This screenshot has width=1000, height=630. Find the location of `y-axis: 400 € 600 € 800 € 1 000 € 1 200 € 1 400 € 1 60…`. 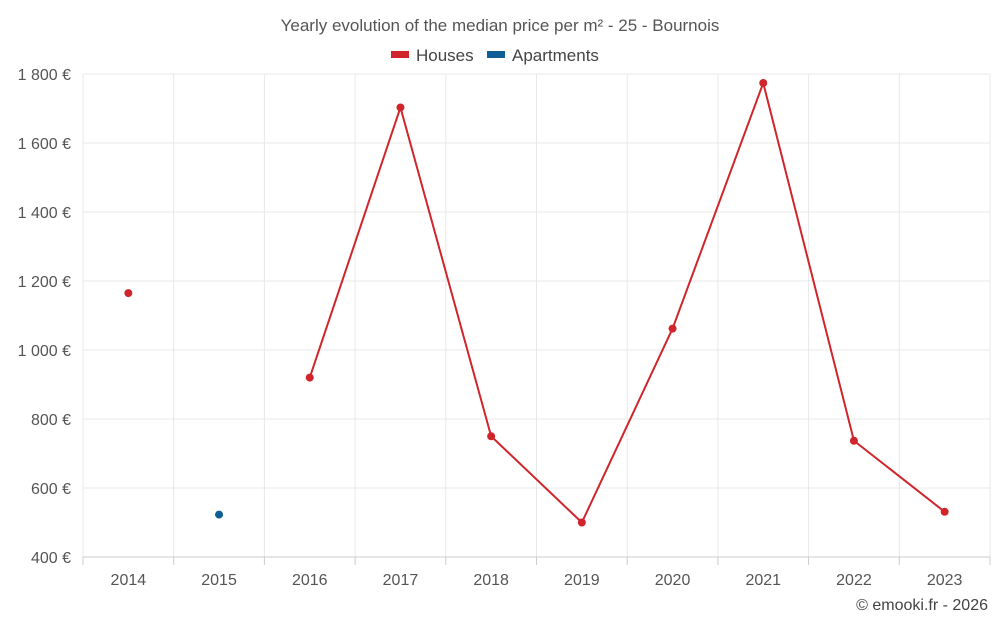

y-axis: 400 € 600 € 800 € 1 000 € 1 200 € 1 400 € 1 60… is located at coordinates (44, 317).